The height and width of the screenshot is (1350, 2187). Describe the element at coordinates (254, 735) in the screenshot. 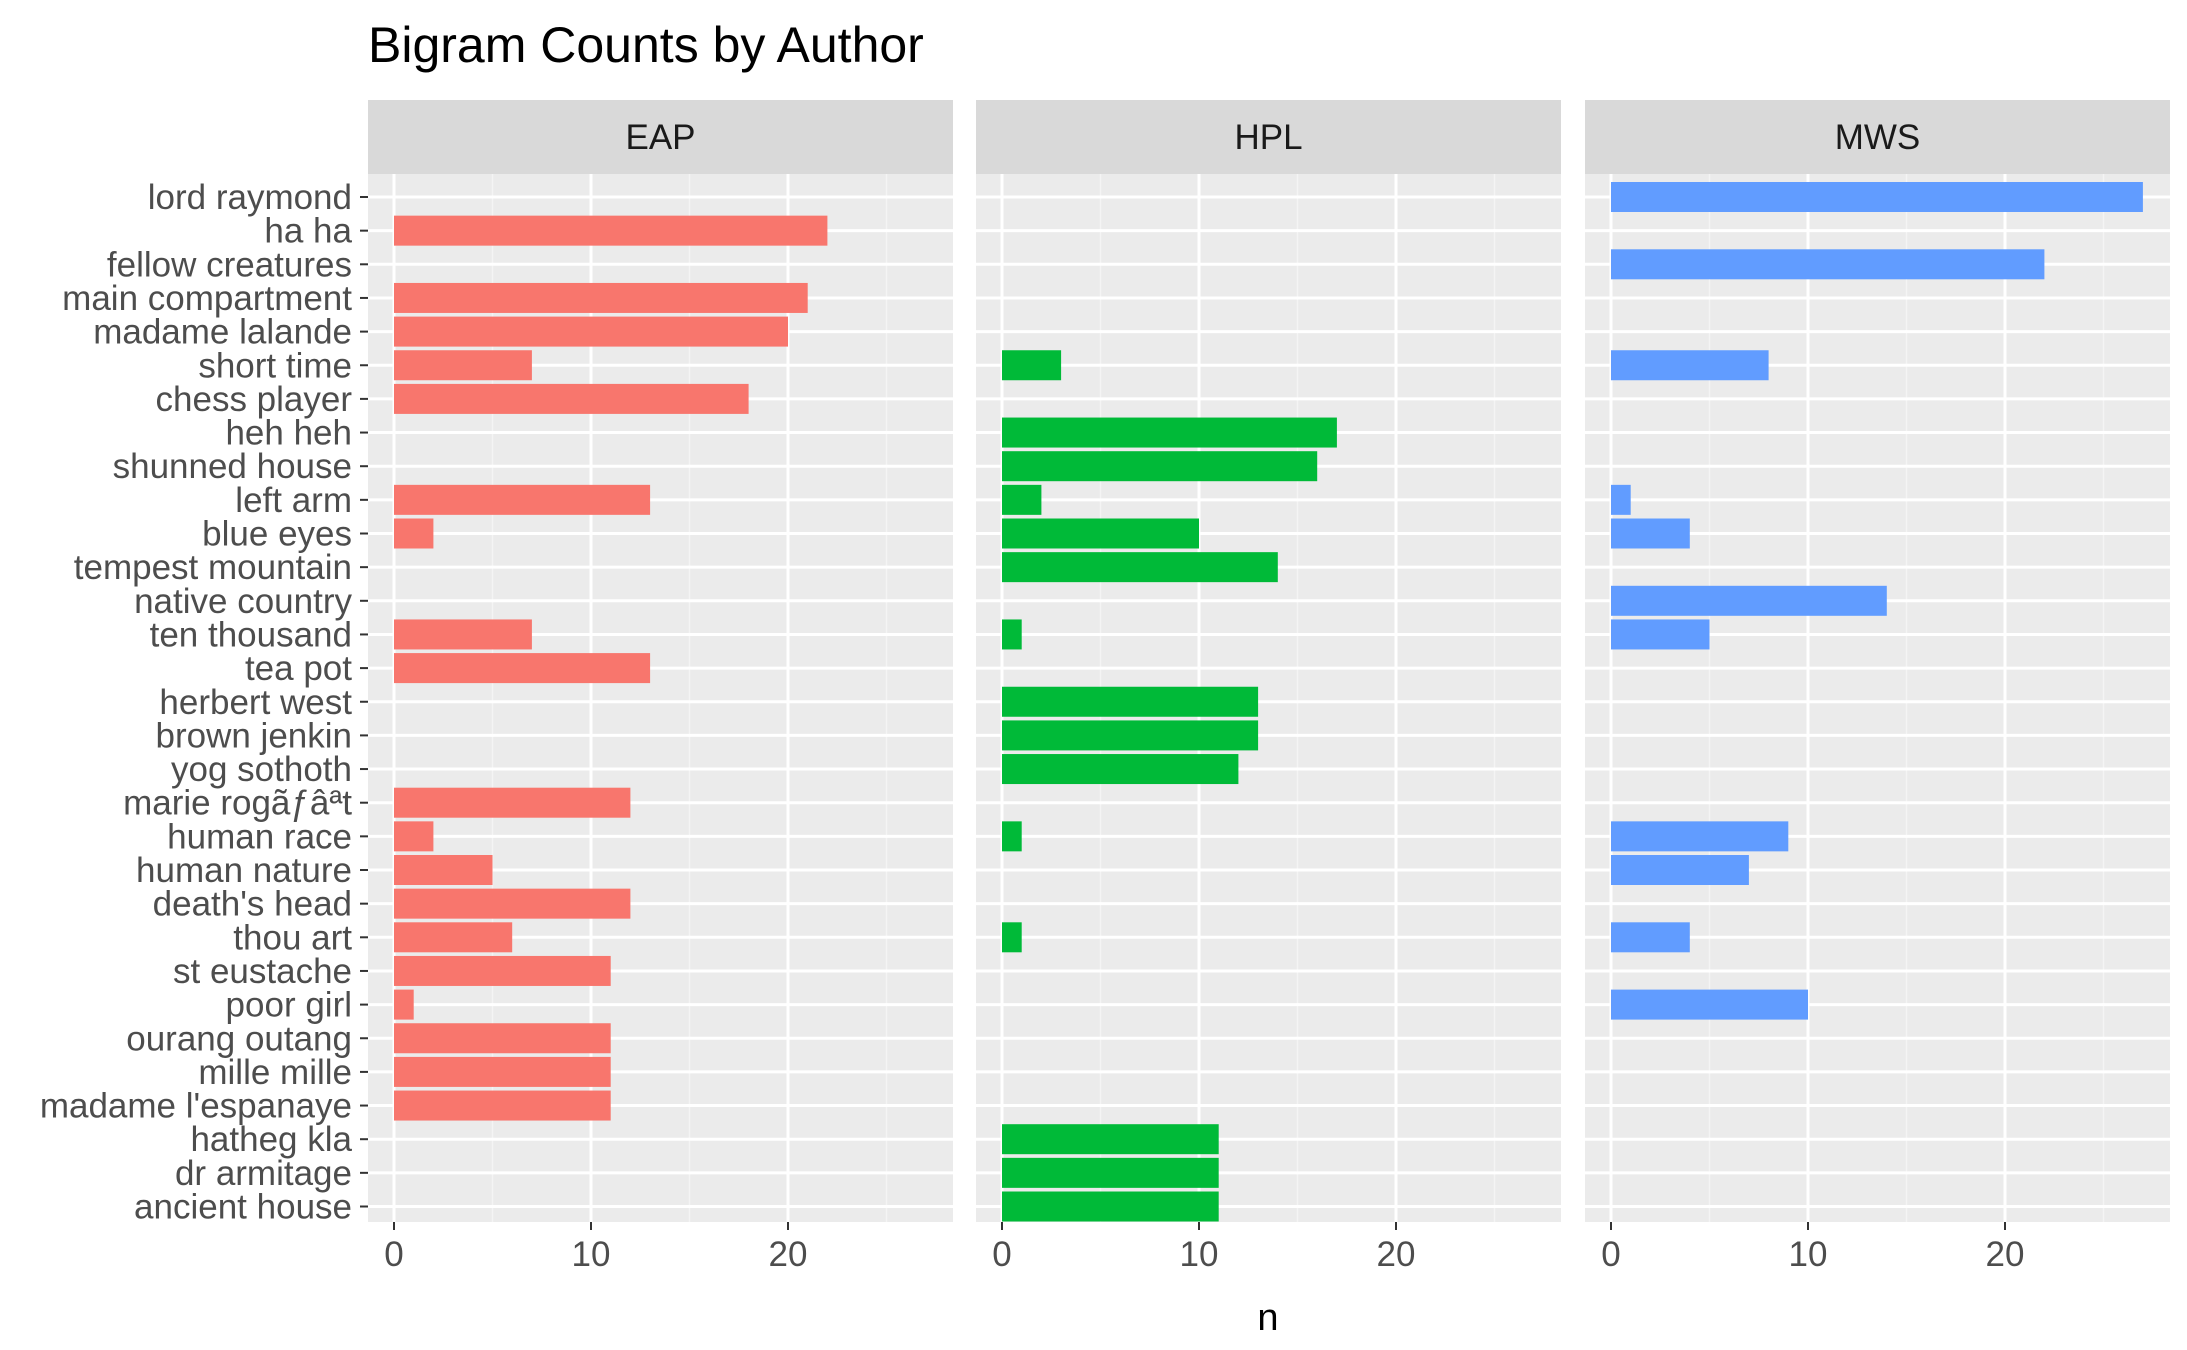

I see `y-tick-label: brown jenkin` at that location.